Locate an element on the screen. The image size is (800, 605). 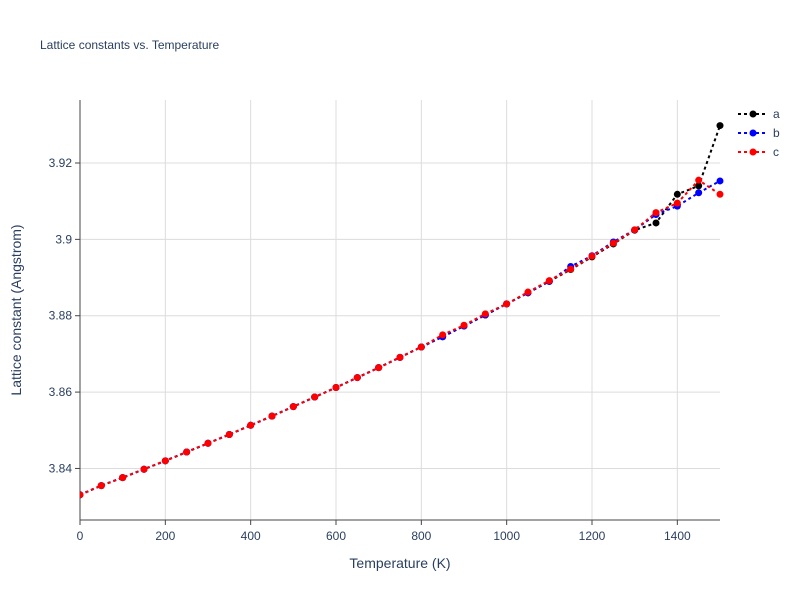
y-tick-label: 3.92 is located at coordinates (61, 163).